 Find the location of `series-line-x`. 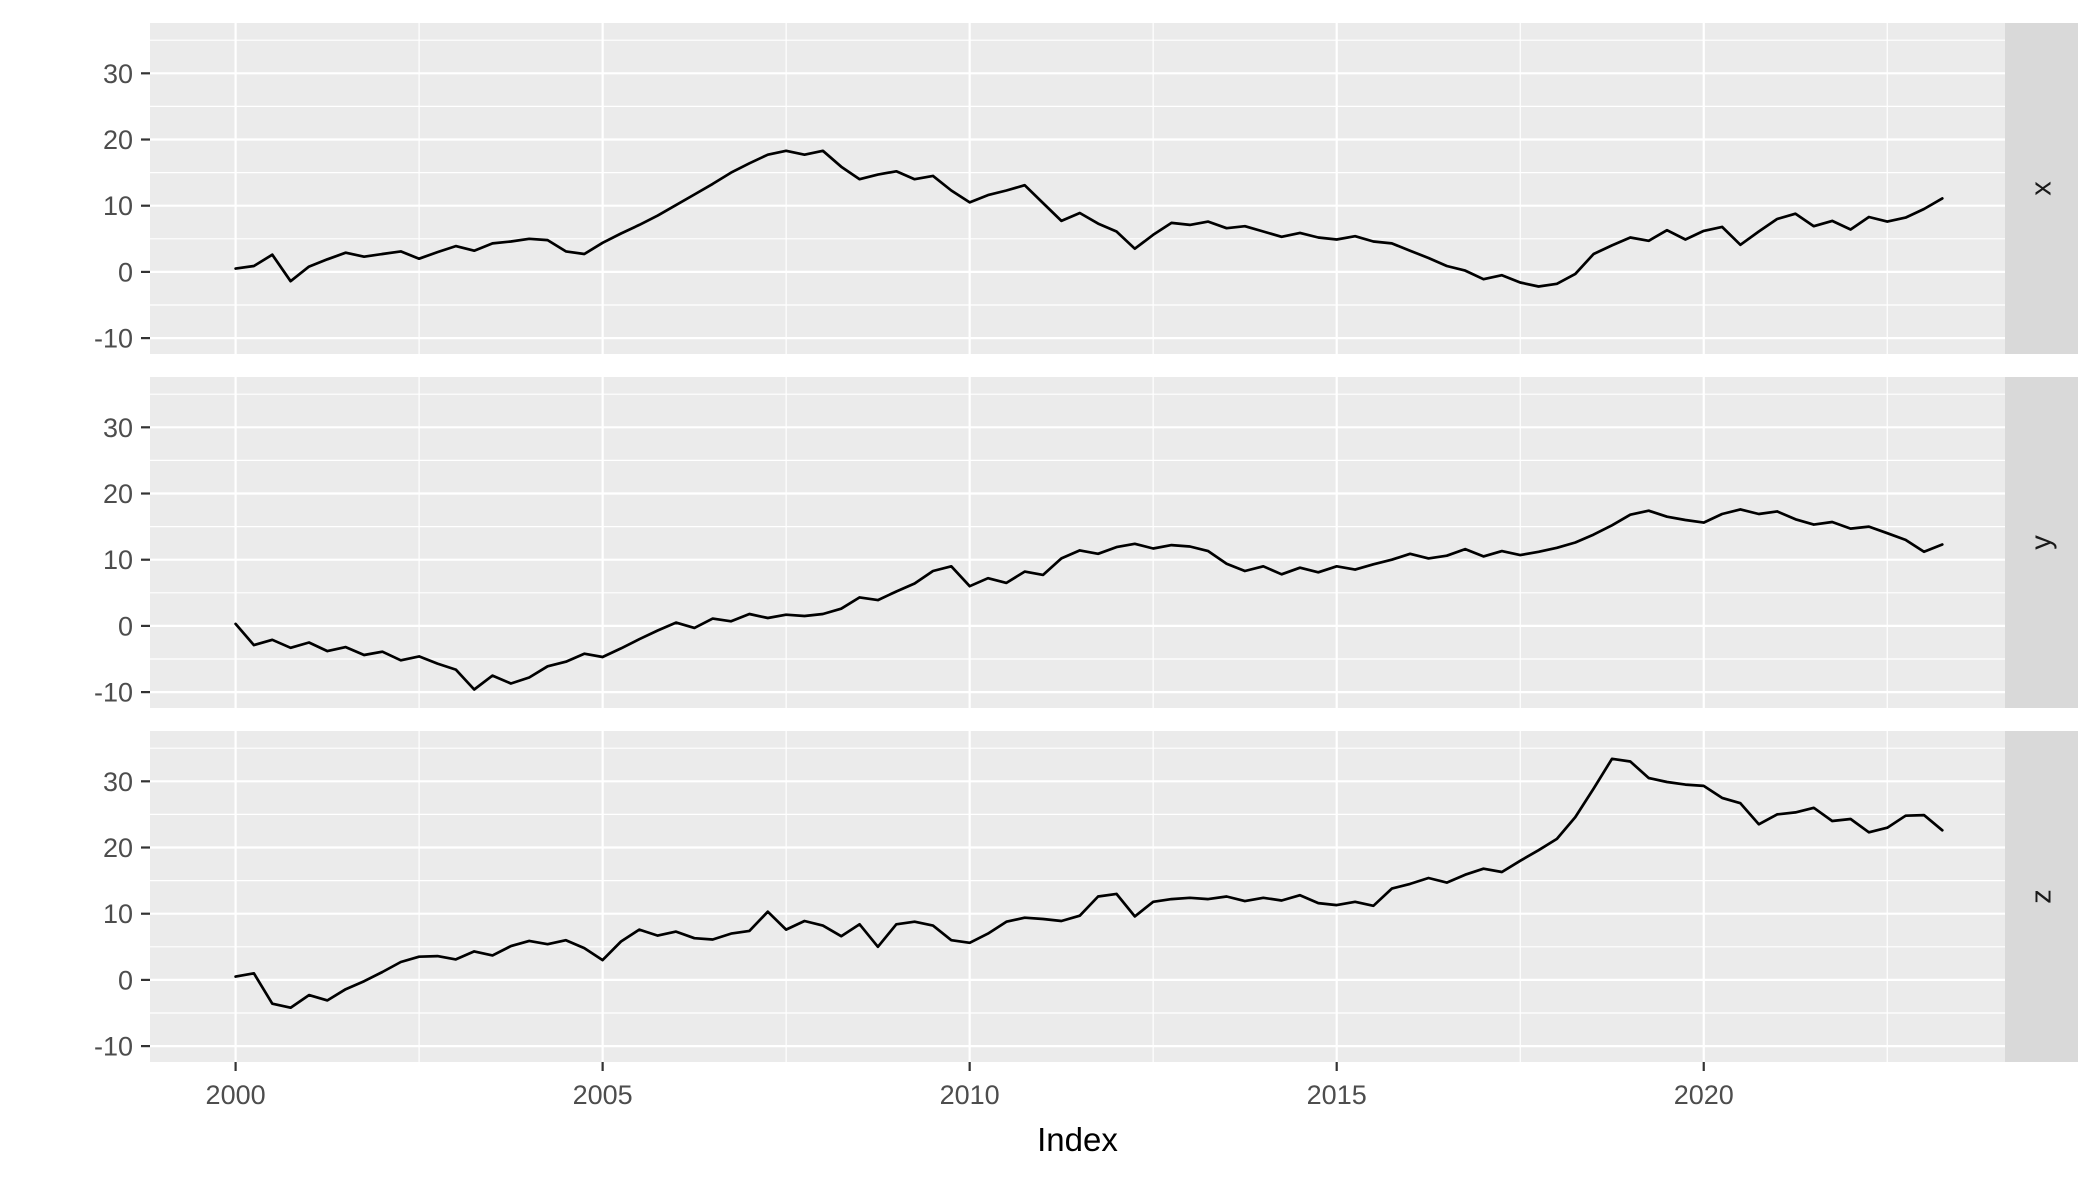

series-line-x is located at coordinates (1089, 218).